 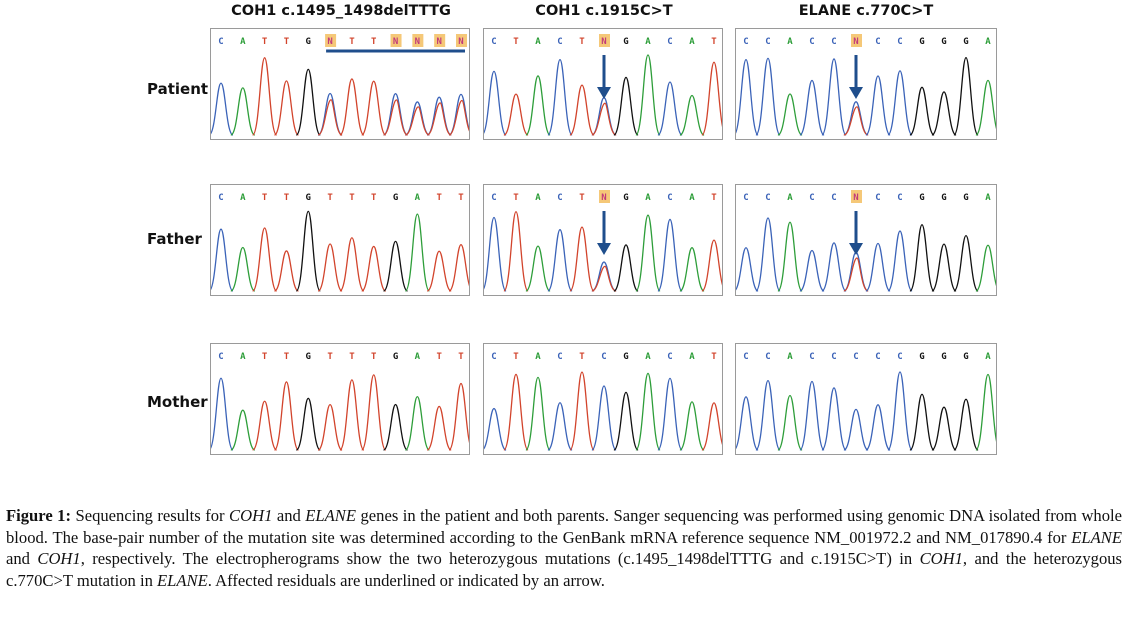 What do you see at coordinates (856, 93) in the screenshot?
I see `mutation-arrow-head` at bounding box center [856, 93].